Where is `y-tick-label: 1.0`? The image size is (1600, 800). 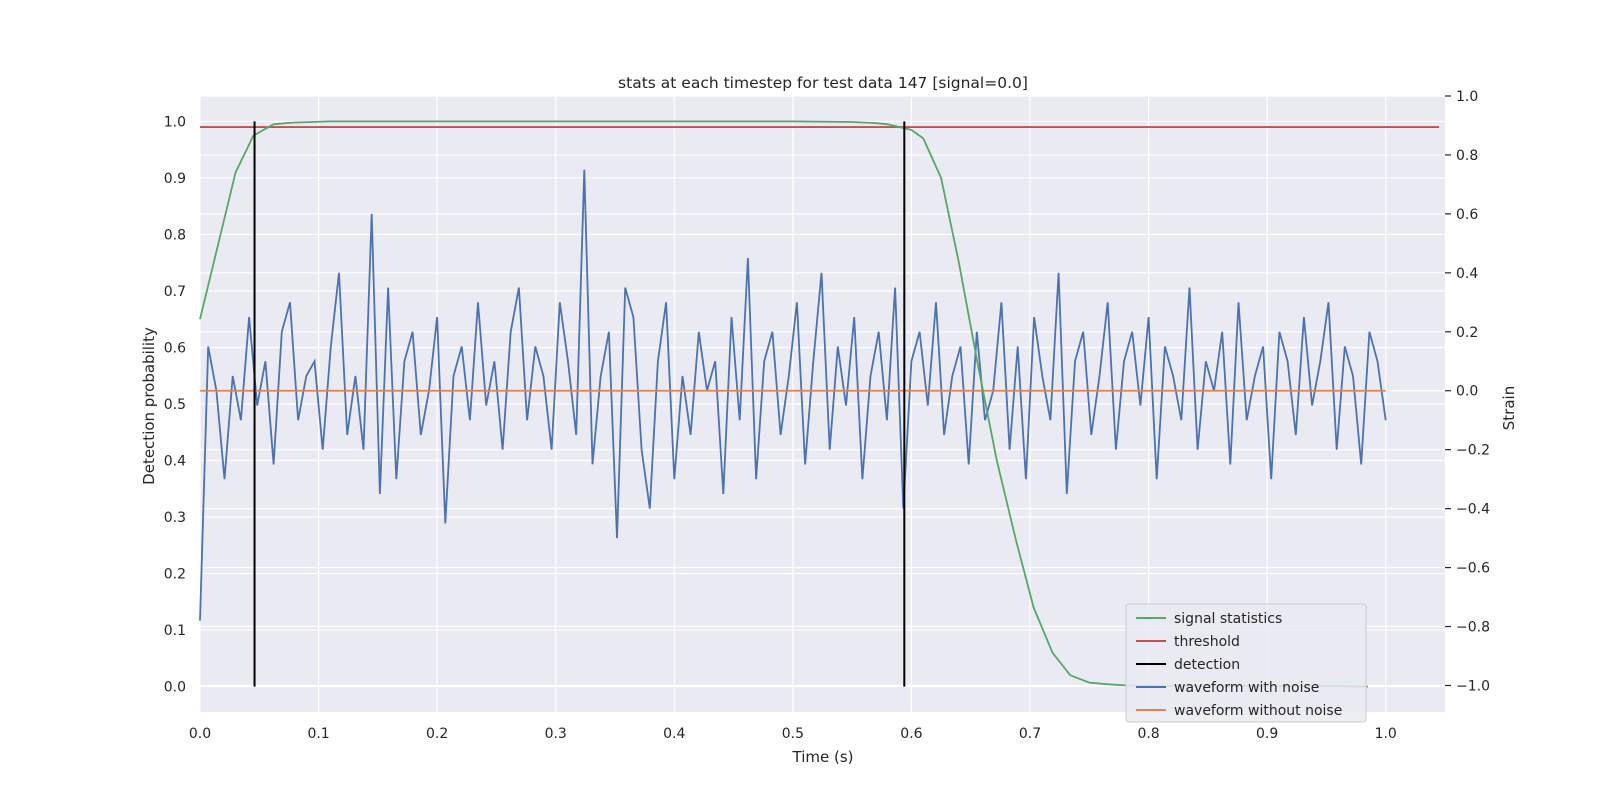
y-tick-label: 1.0 is located at coordinates (175, 122).